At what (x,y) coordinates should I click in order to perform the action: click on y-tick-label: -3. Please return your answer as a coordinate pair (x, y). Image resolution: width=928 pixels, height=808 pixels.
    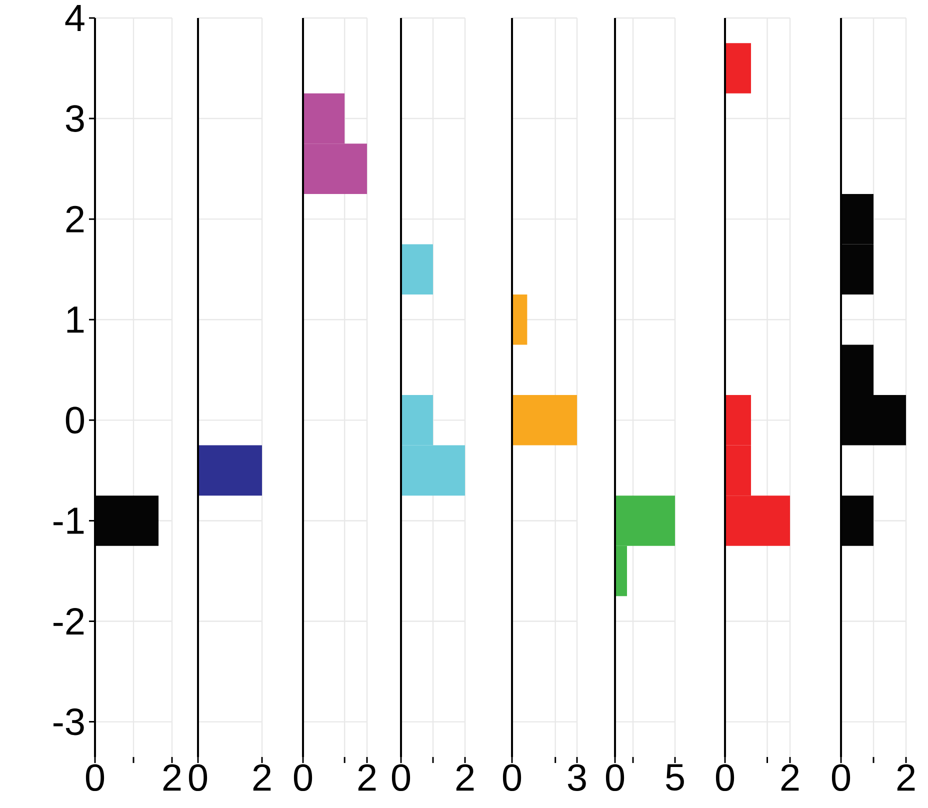
    Looking at the image, I should click on (69, 722).